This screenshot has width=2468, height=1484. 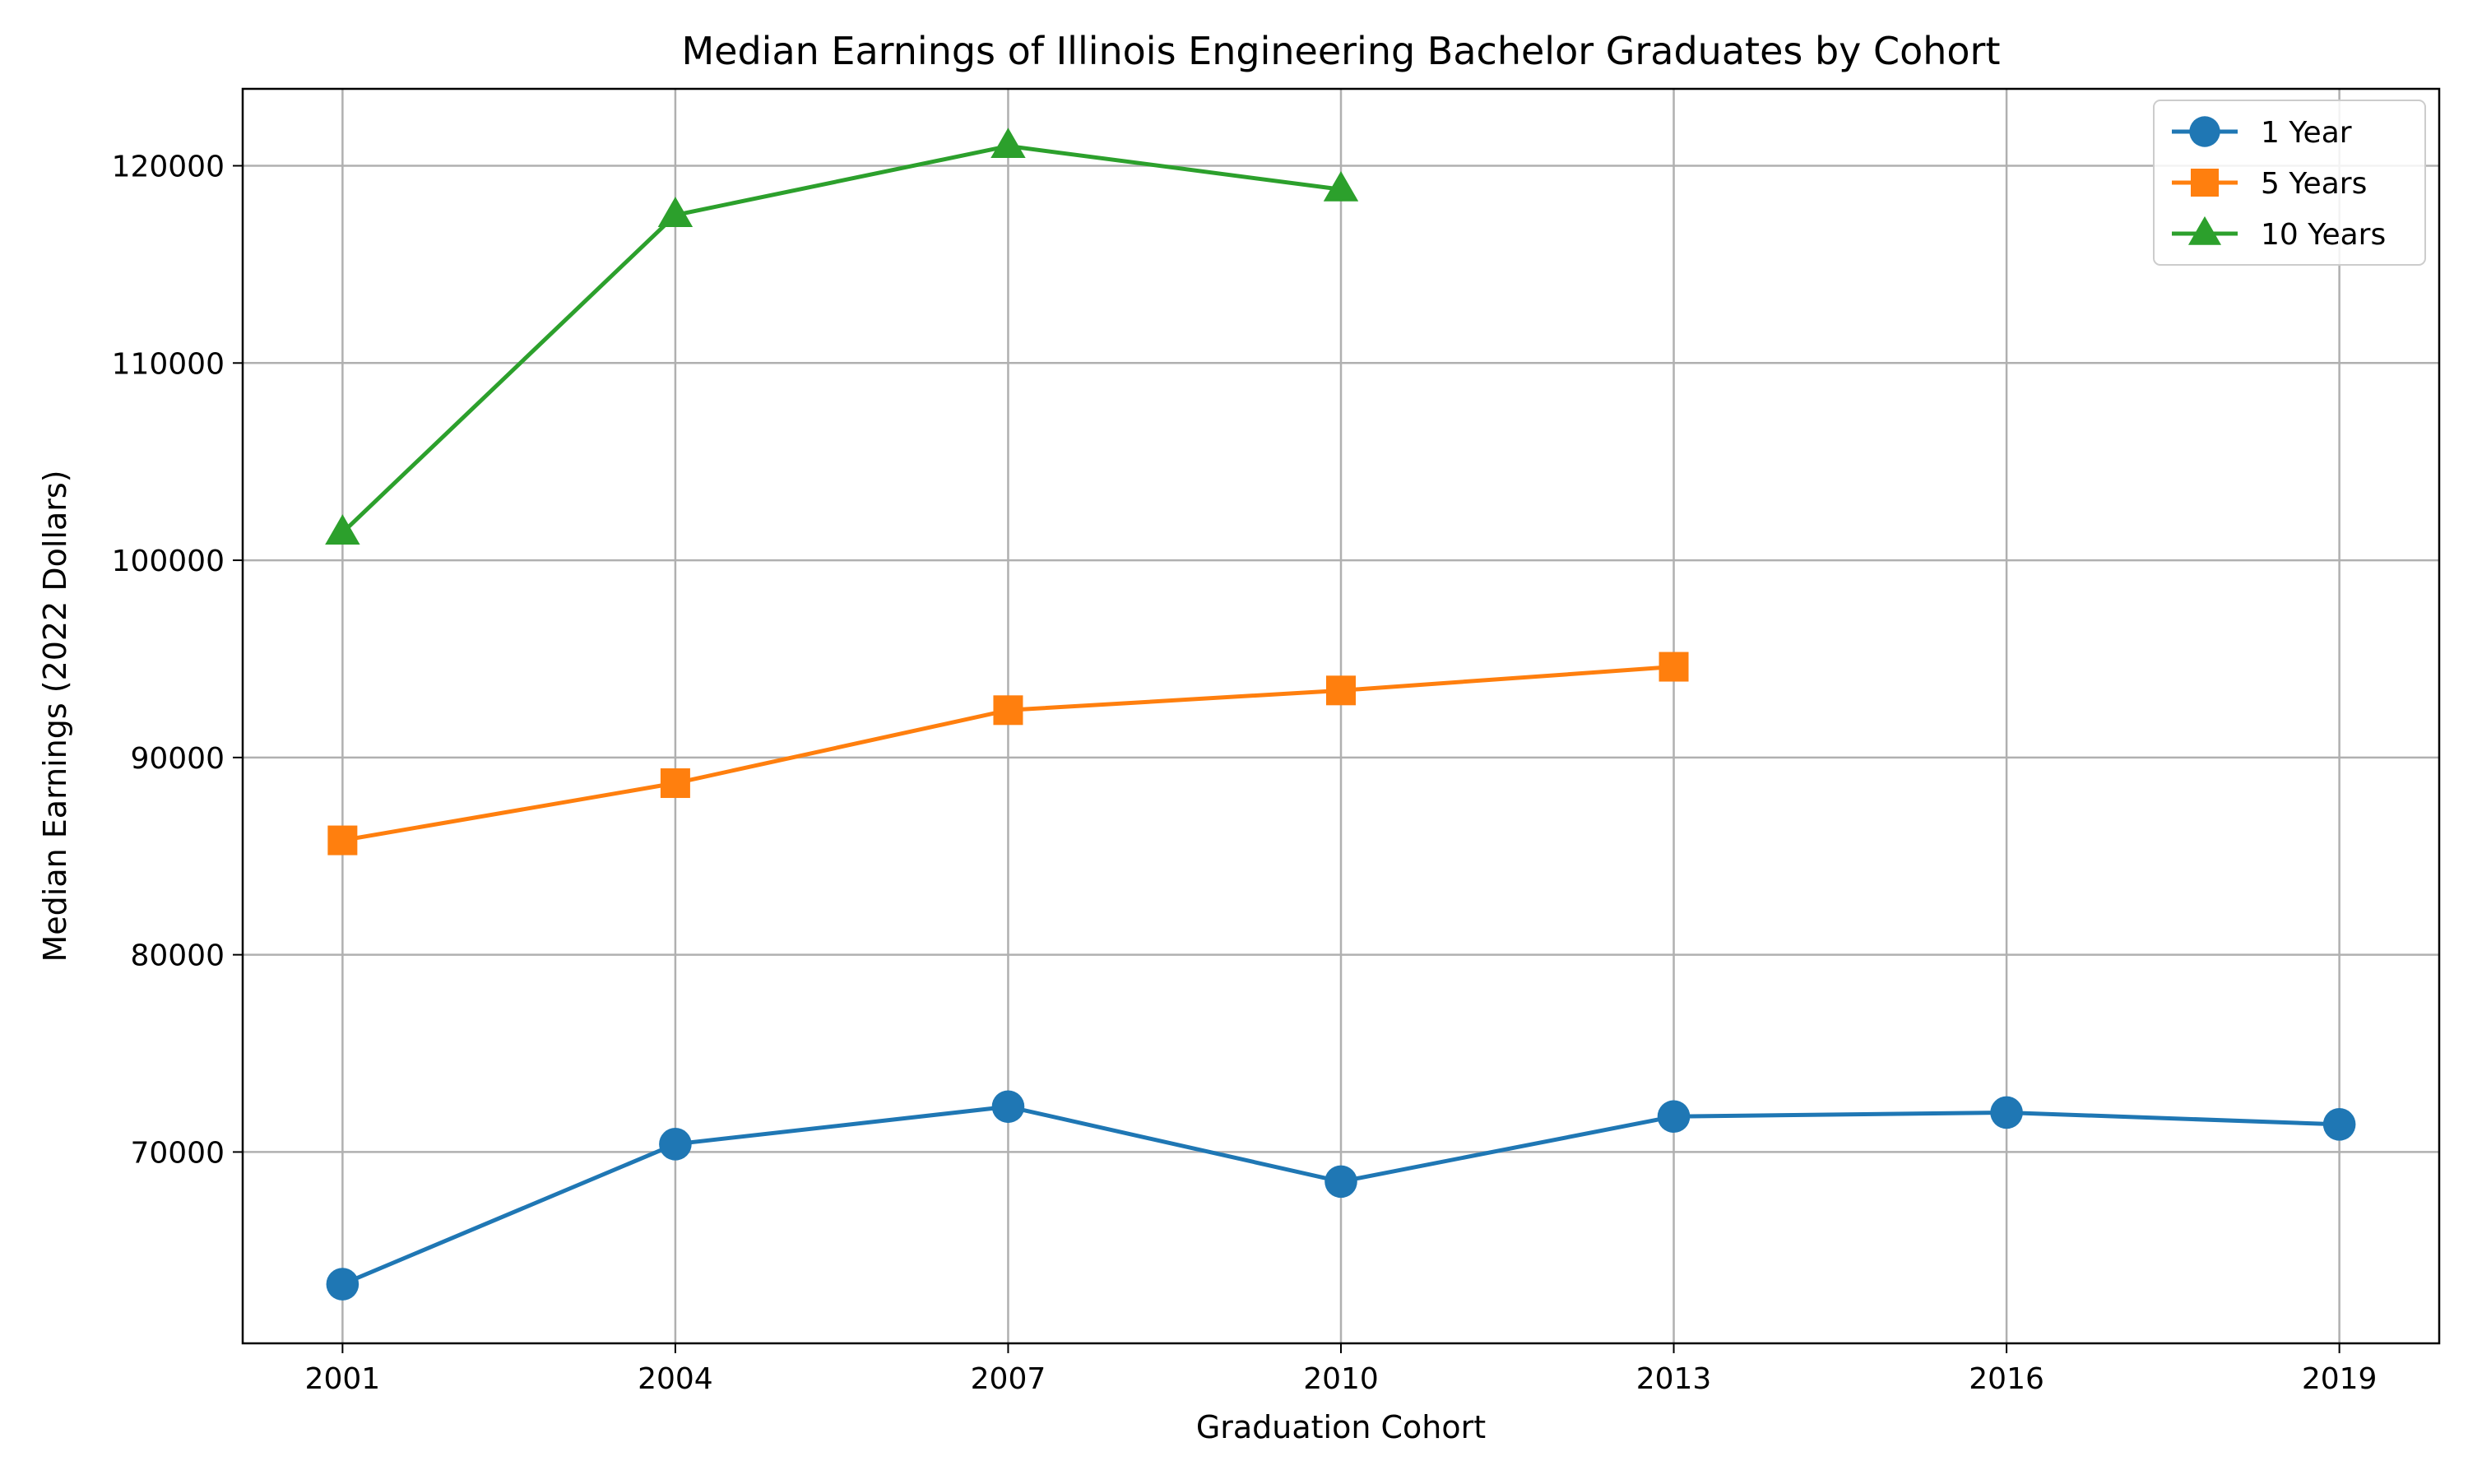 I want to click on y-axis-label: Median Earnings (2022 Dollars), so click(x=55, y=716).